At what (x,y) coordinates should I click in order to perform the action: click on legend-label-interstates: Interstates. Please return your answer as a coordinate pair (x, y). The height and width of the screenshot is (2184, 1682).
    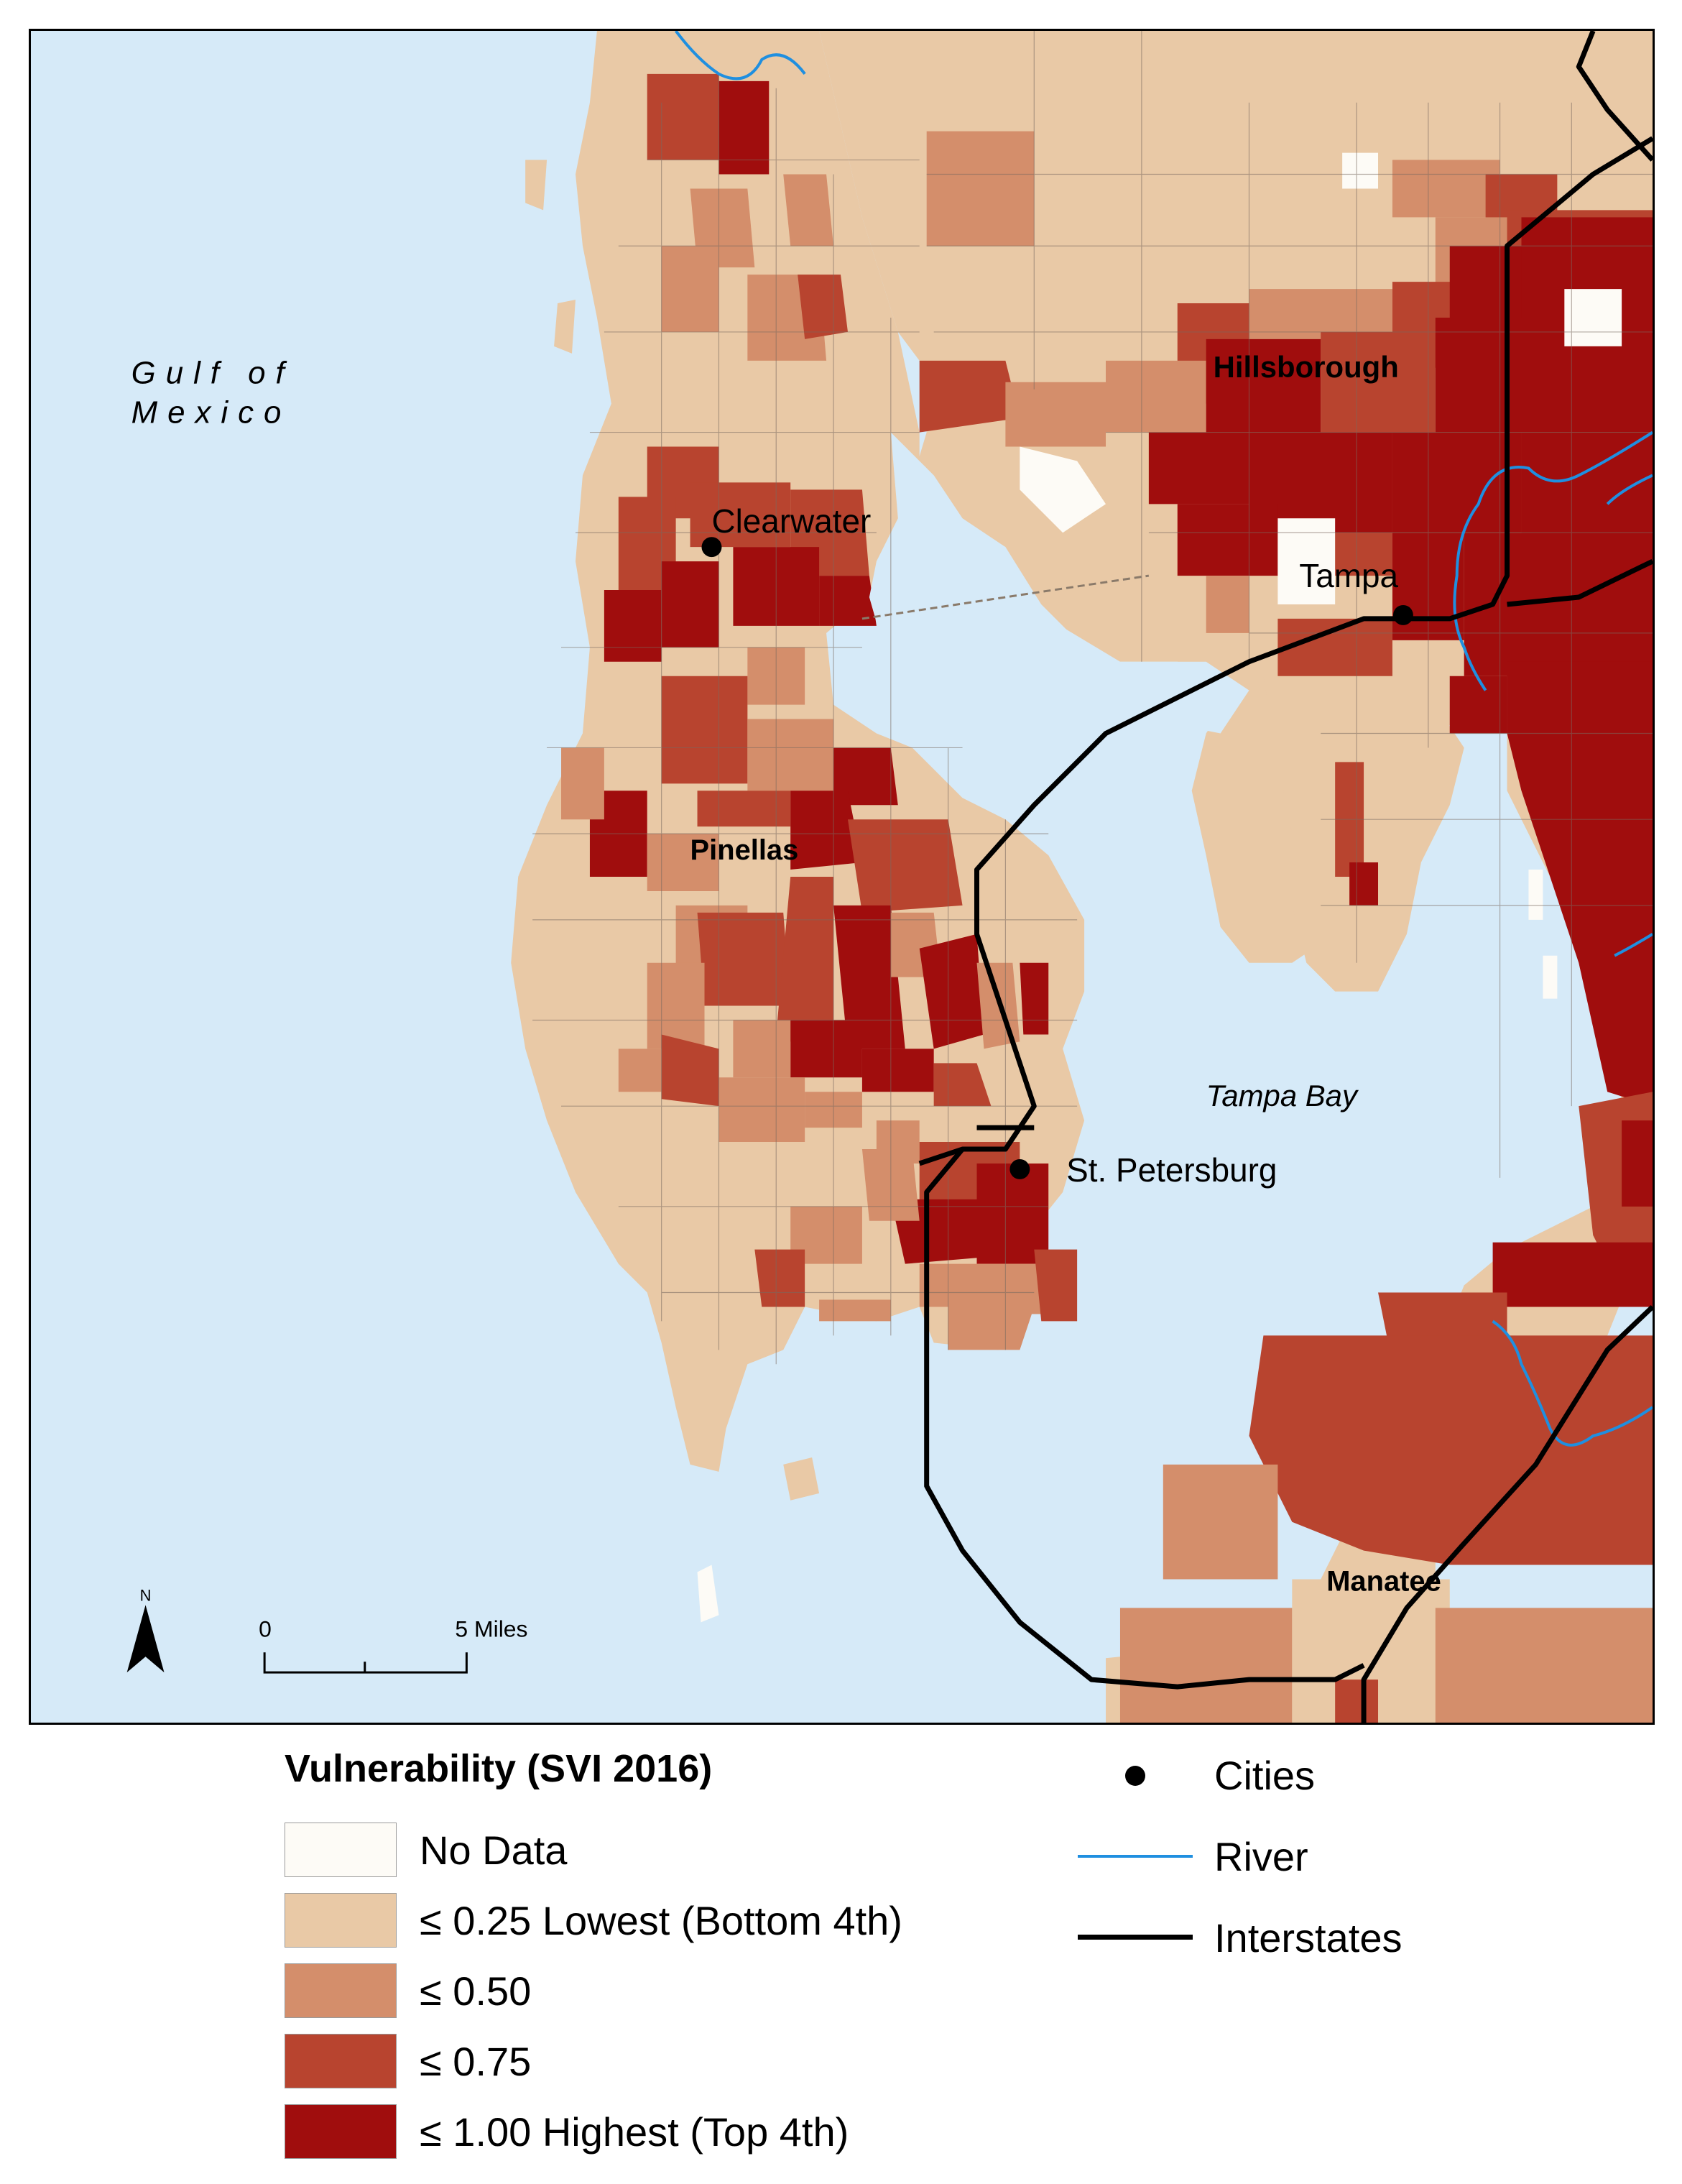
    Looking at the image, I should click on (1308, 1937).